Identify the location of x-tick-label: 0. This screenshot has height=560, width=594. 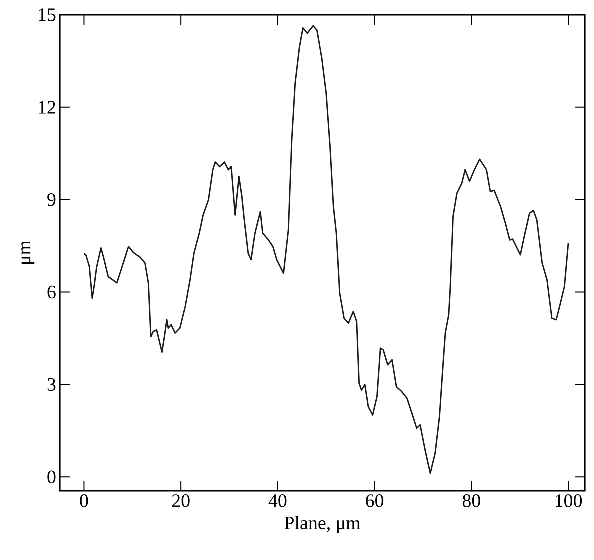
(84, 501).